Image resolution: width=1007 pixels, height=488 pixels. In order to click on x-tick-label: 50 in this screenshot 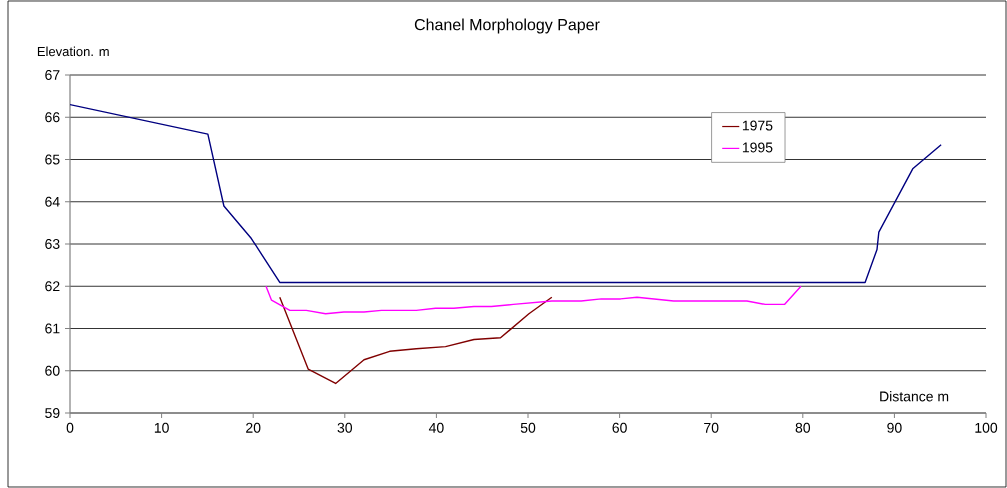, I will do `click(528, 427)`.